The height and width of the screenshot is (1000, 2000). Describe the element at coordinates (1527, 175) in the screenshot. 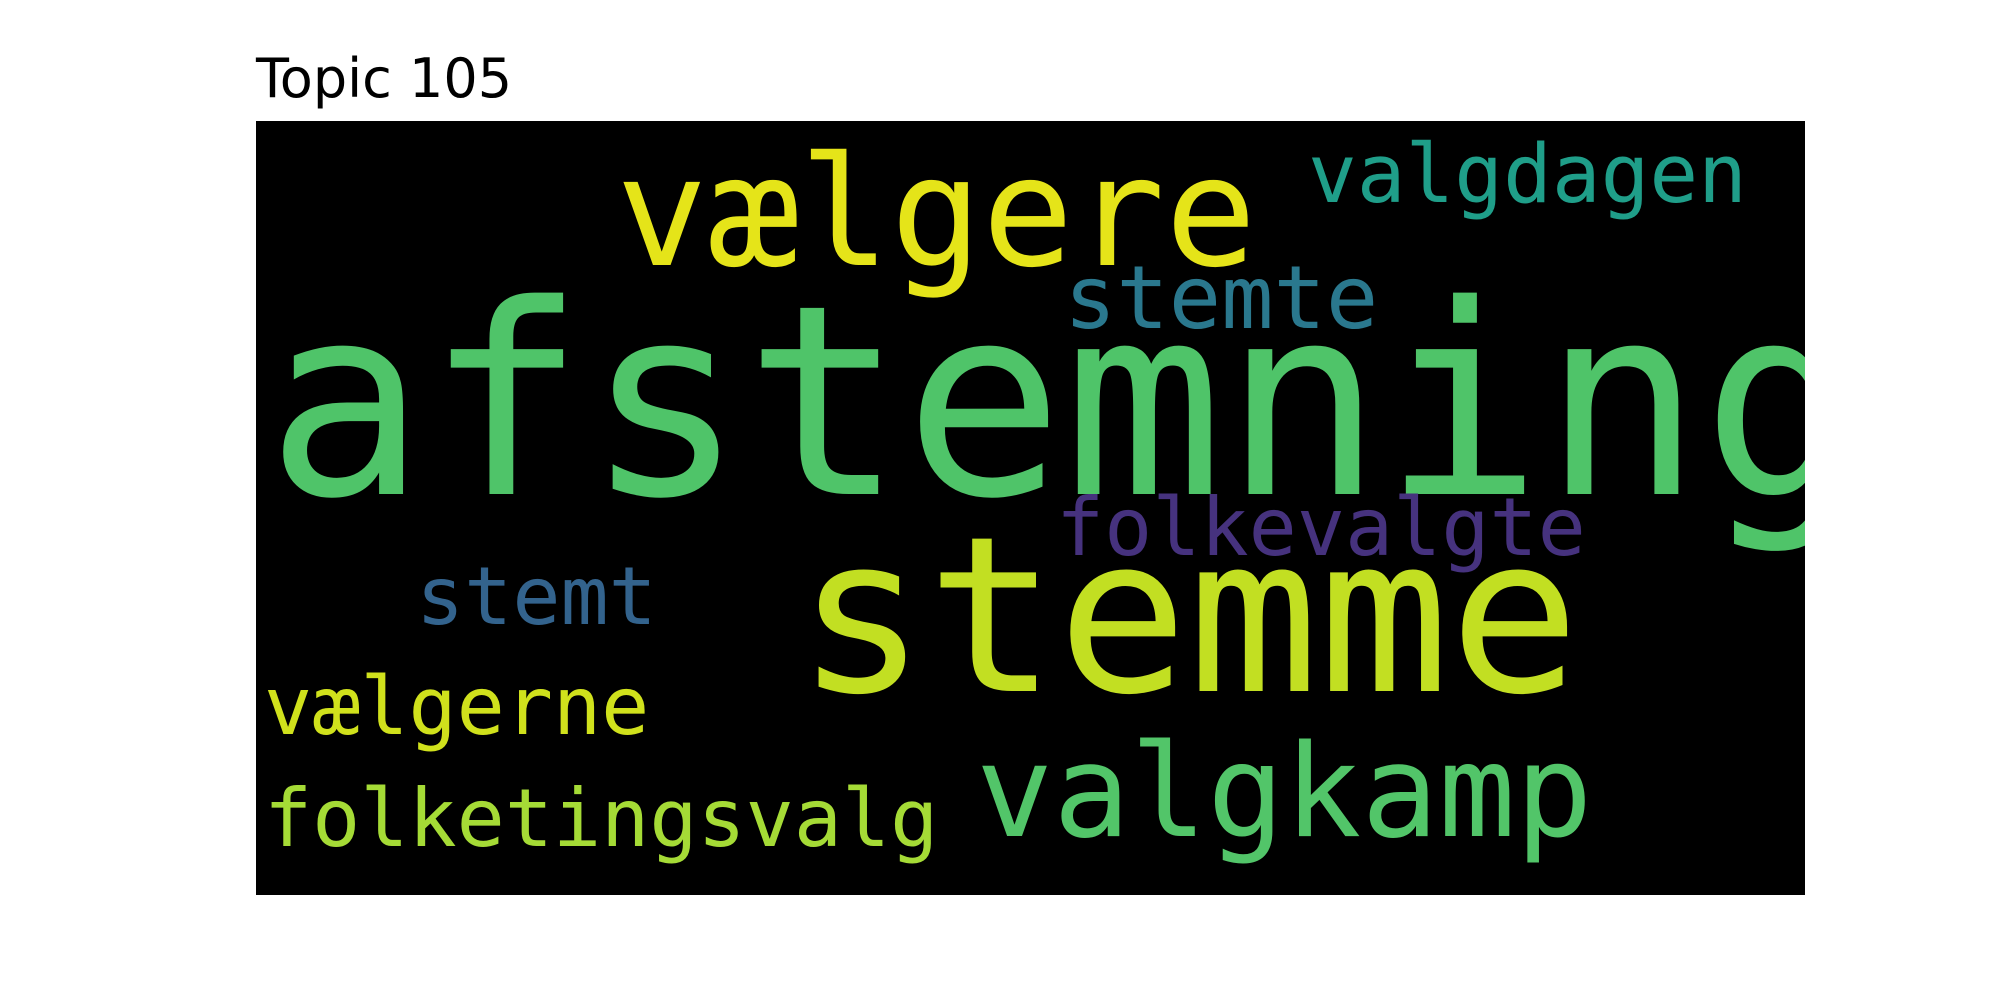

I see `word-valgdagen: valgdagen` at that location.